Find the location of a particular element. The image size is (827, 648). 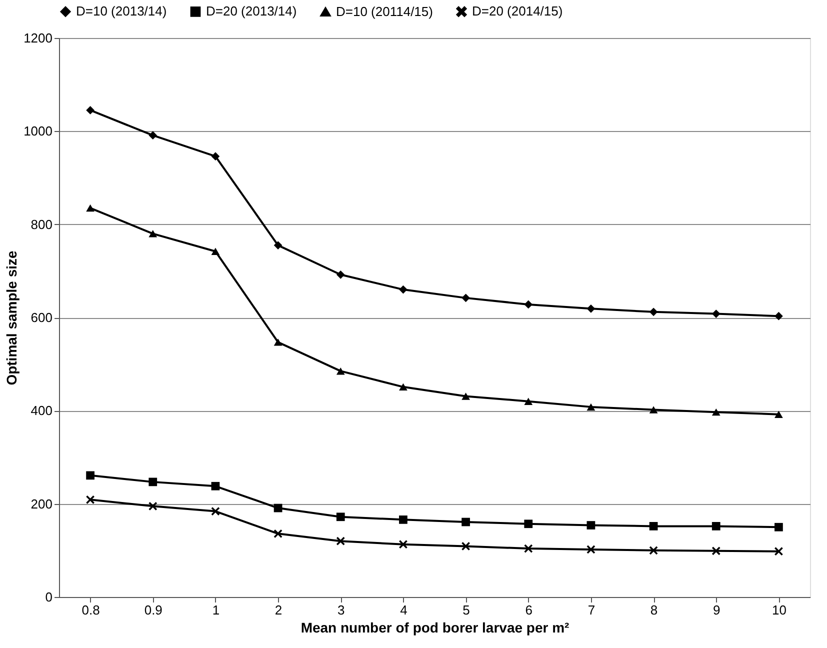

legend-label: D=20 (2014/15) is located at coordinates (517, 11).